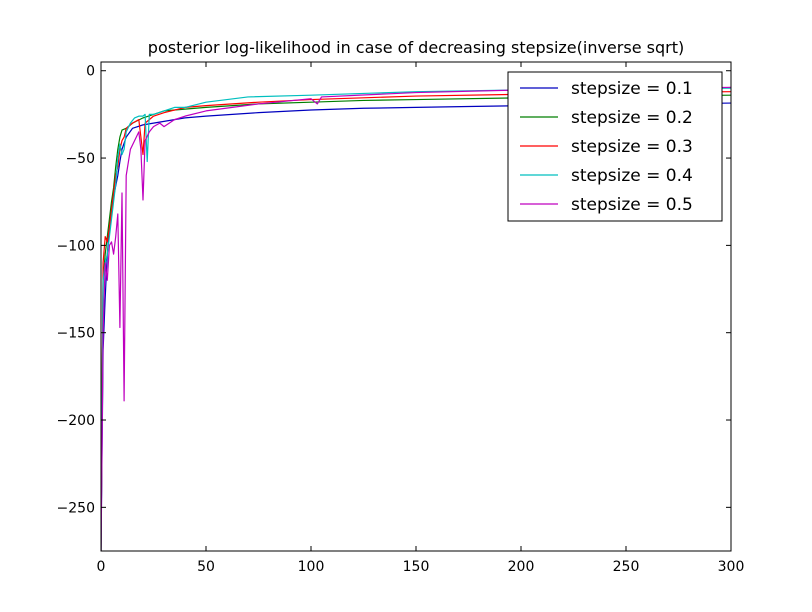 The height and width of the screenshot is (612, 812). What do you see at coordinates (731, 567) in the screenshot?
I see `x-tick-label: 300` at bounding box center [731, 567].